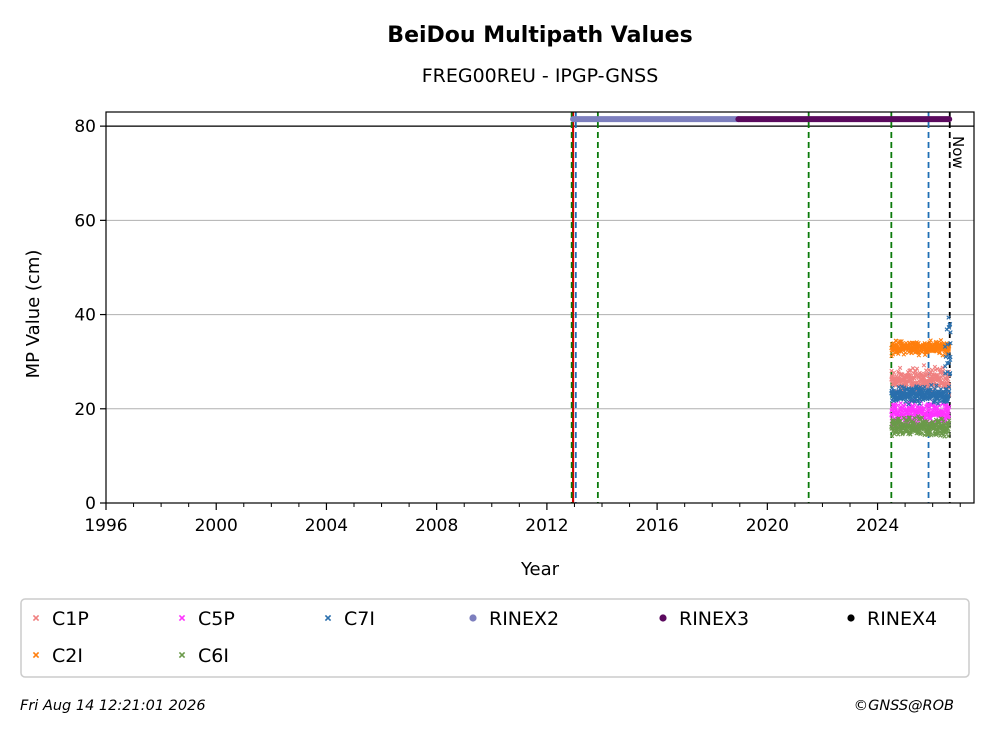 The image size is (993, 734). I want to click on legend-item-c1p: C1P, so click(60, 619).